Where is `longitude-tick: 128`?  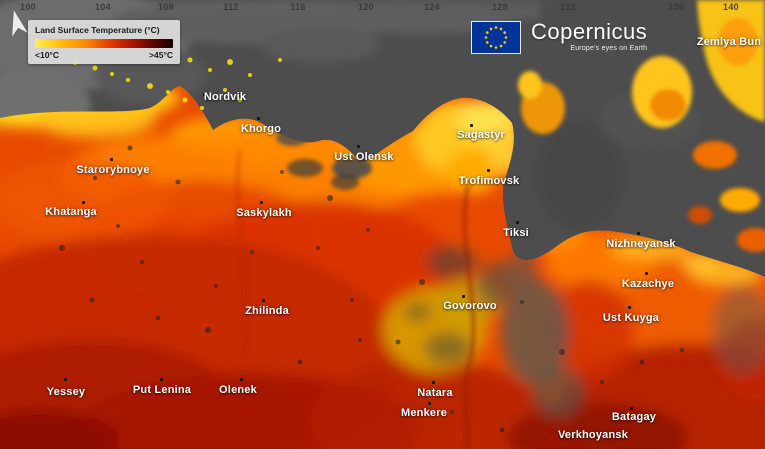 longitude-tick: 128 is located at coordinates (500, 7).